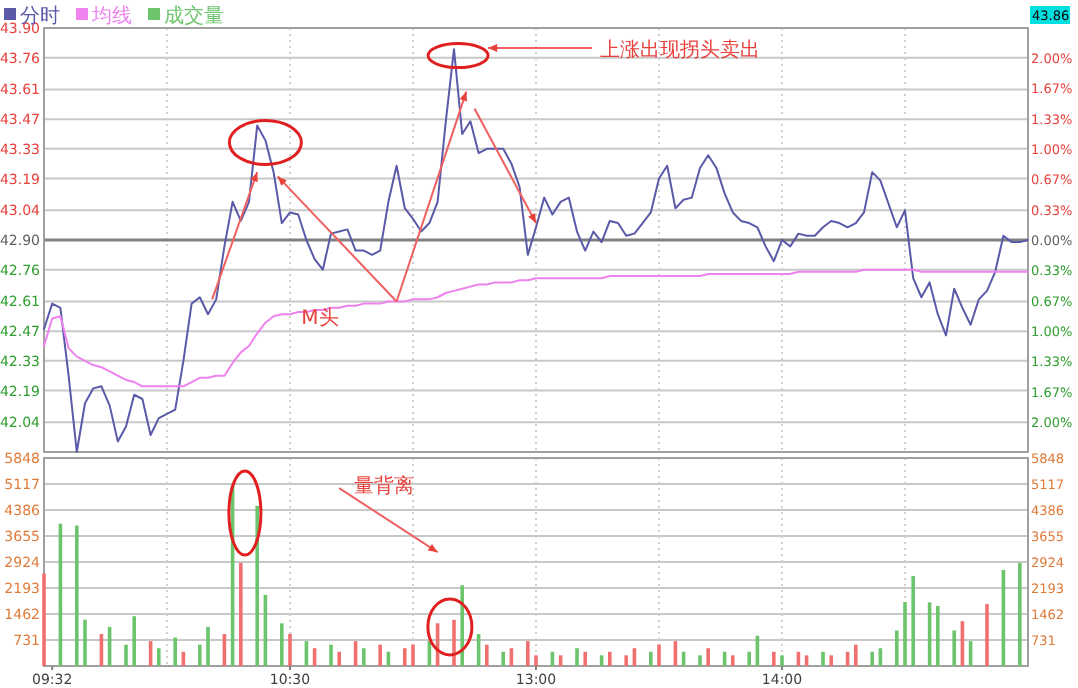 This screenshot has width=1078, height=688. Describe the element at coordinates (111, 16) in the screenshot. I see `legend-label: 均线` at that location.